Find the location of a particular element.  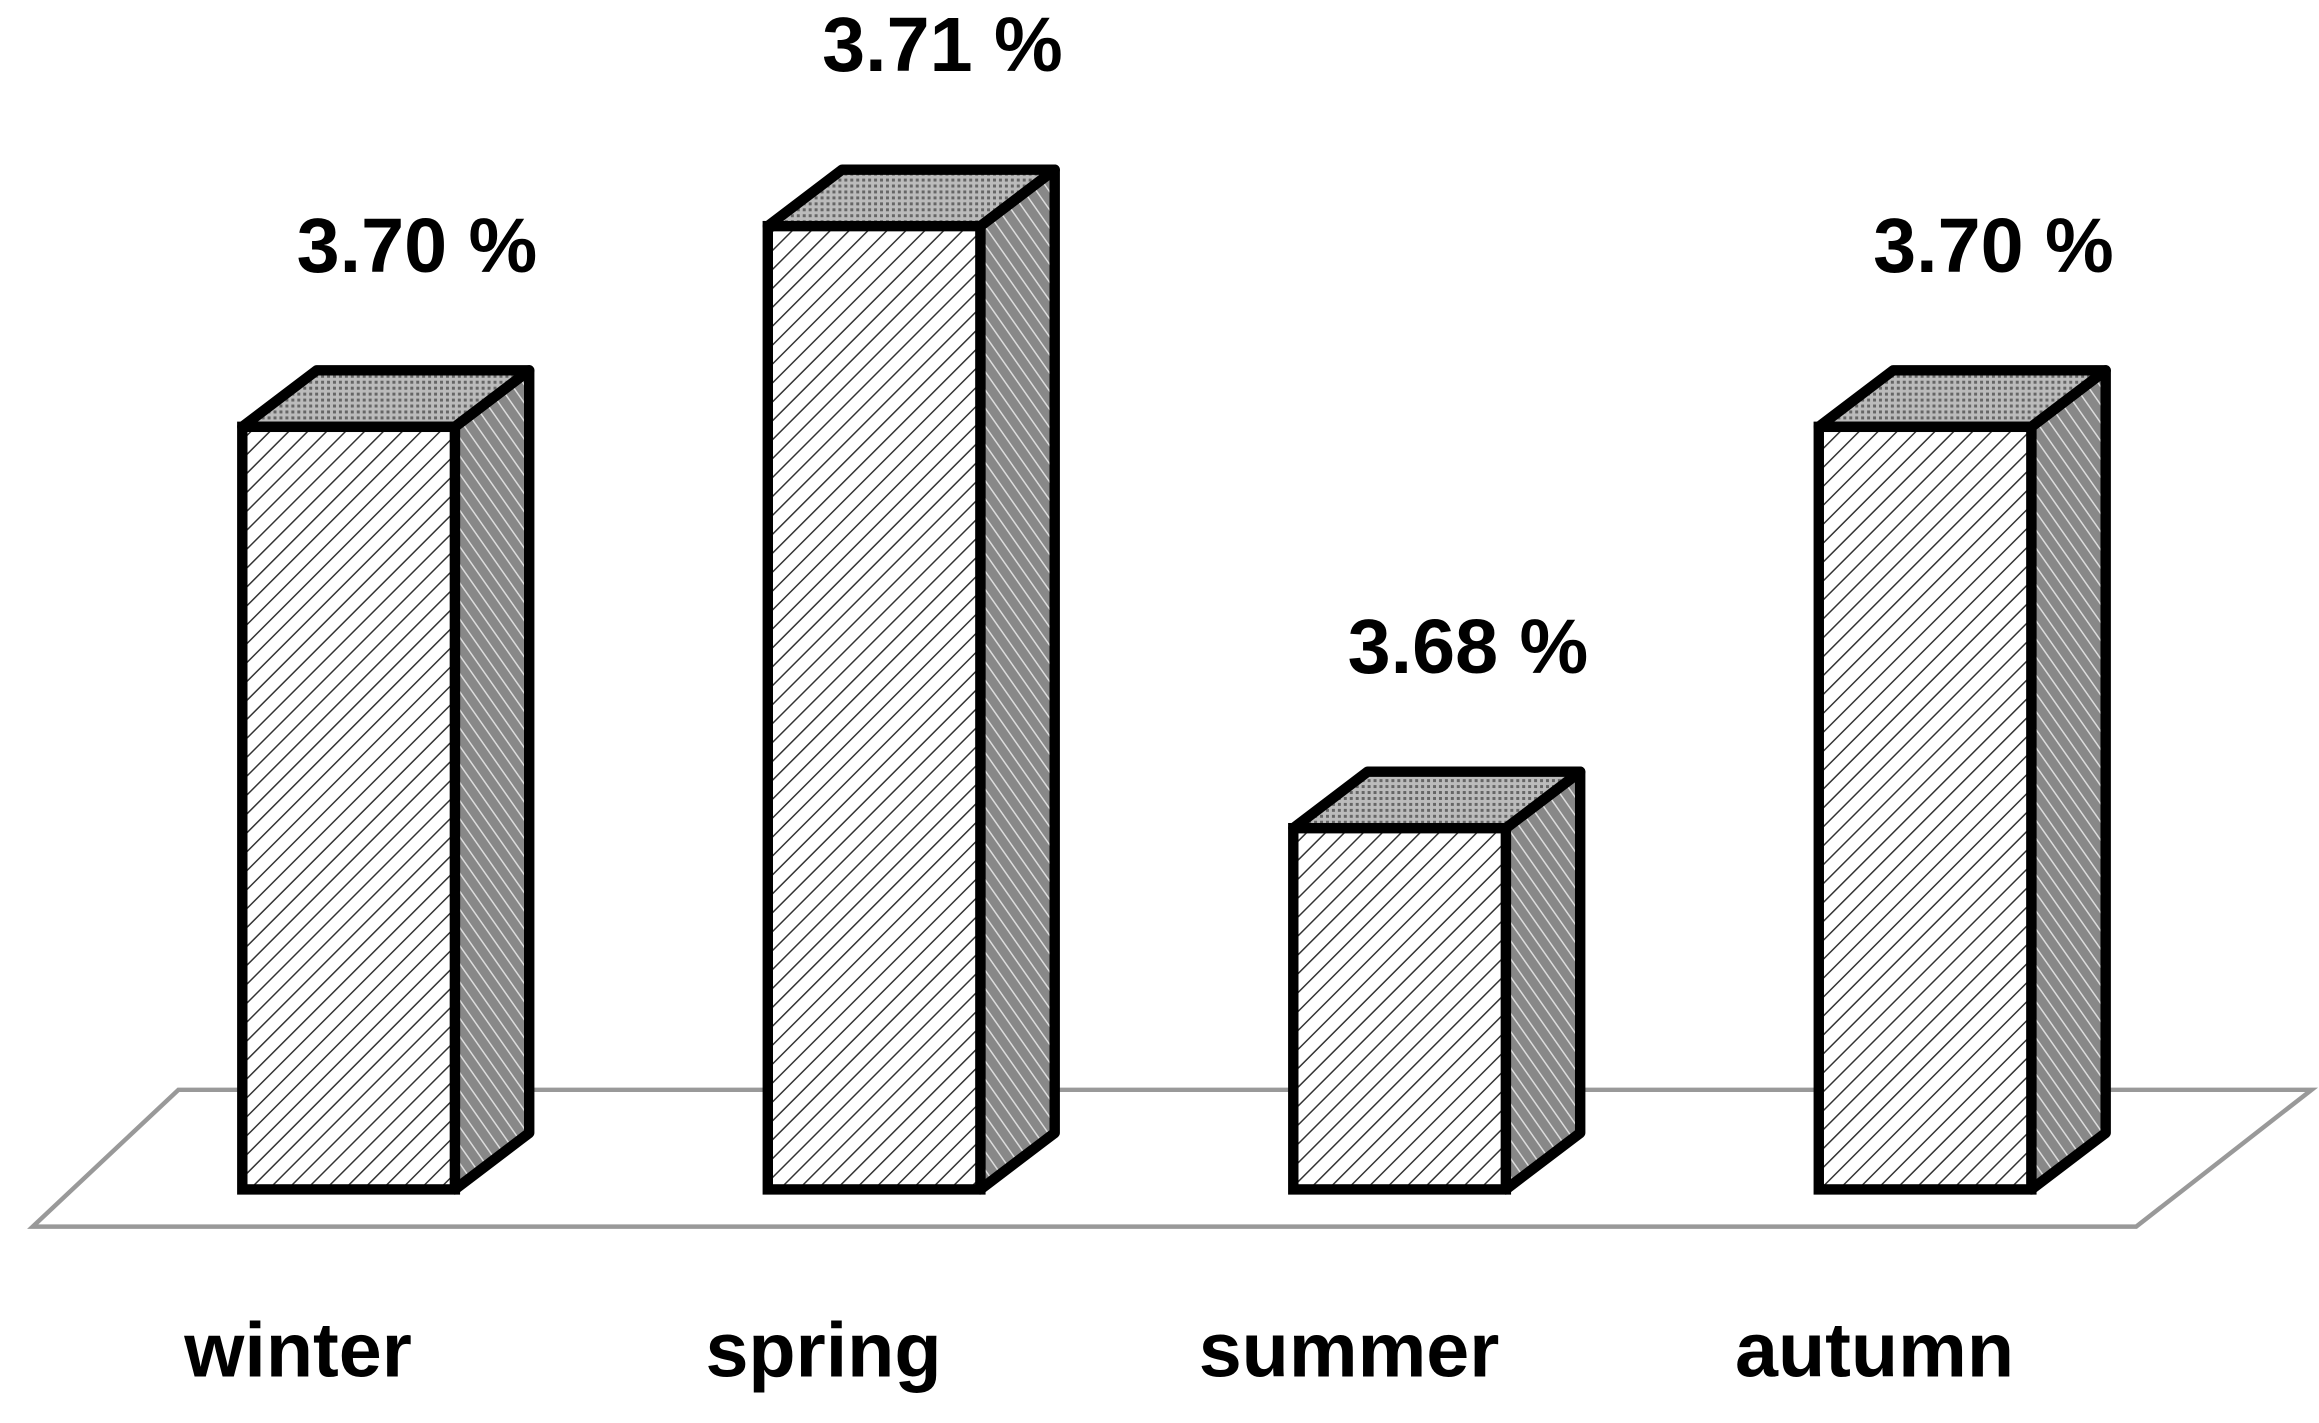

x-tick-label: spring is located at coordinates (823, 1350).